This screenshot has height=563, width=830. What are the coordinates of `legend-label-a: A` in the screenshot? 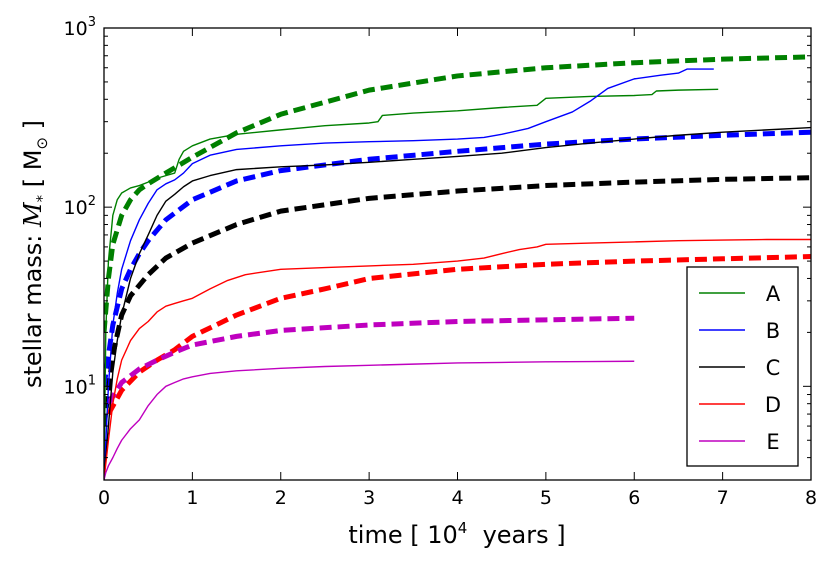 It's located at (773, 294).